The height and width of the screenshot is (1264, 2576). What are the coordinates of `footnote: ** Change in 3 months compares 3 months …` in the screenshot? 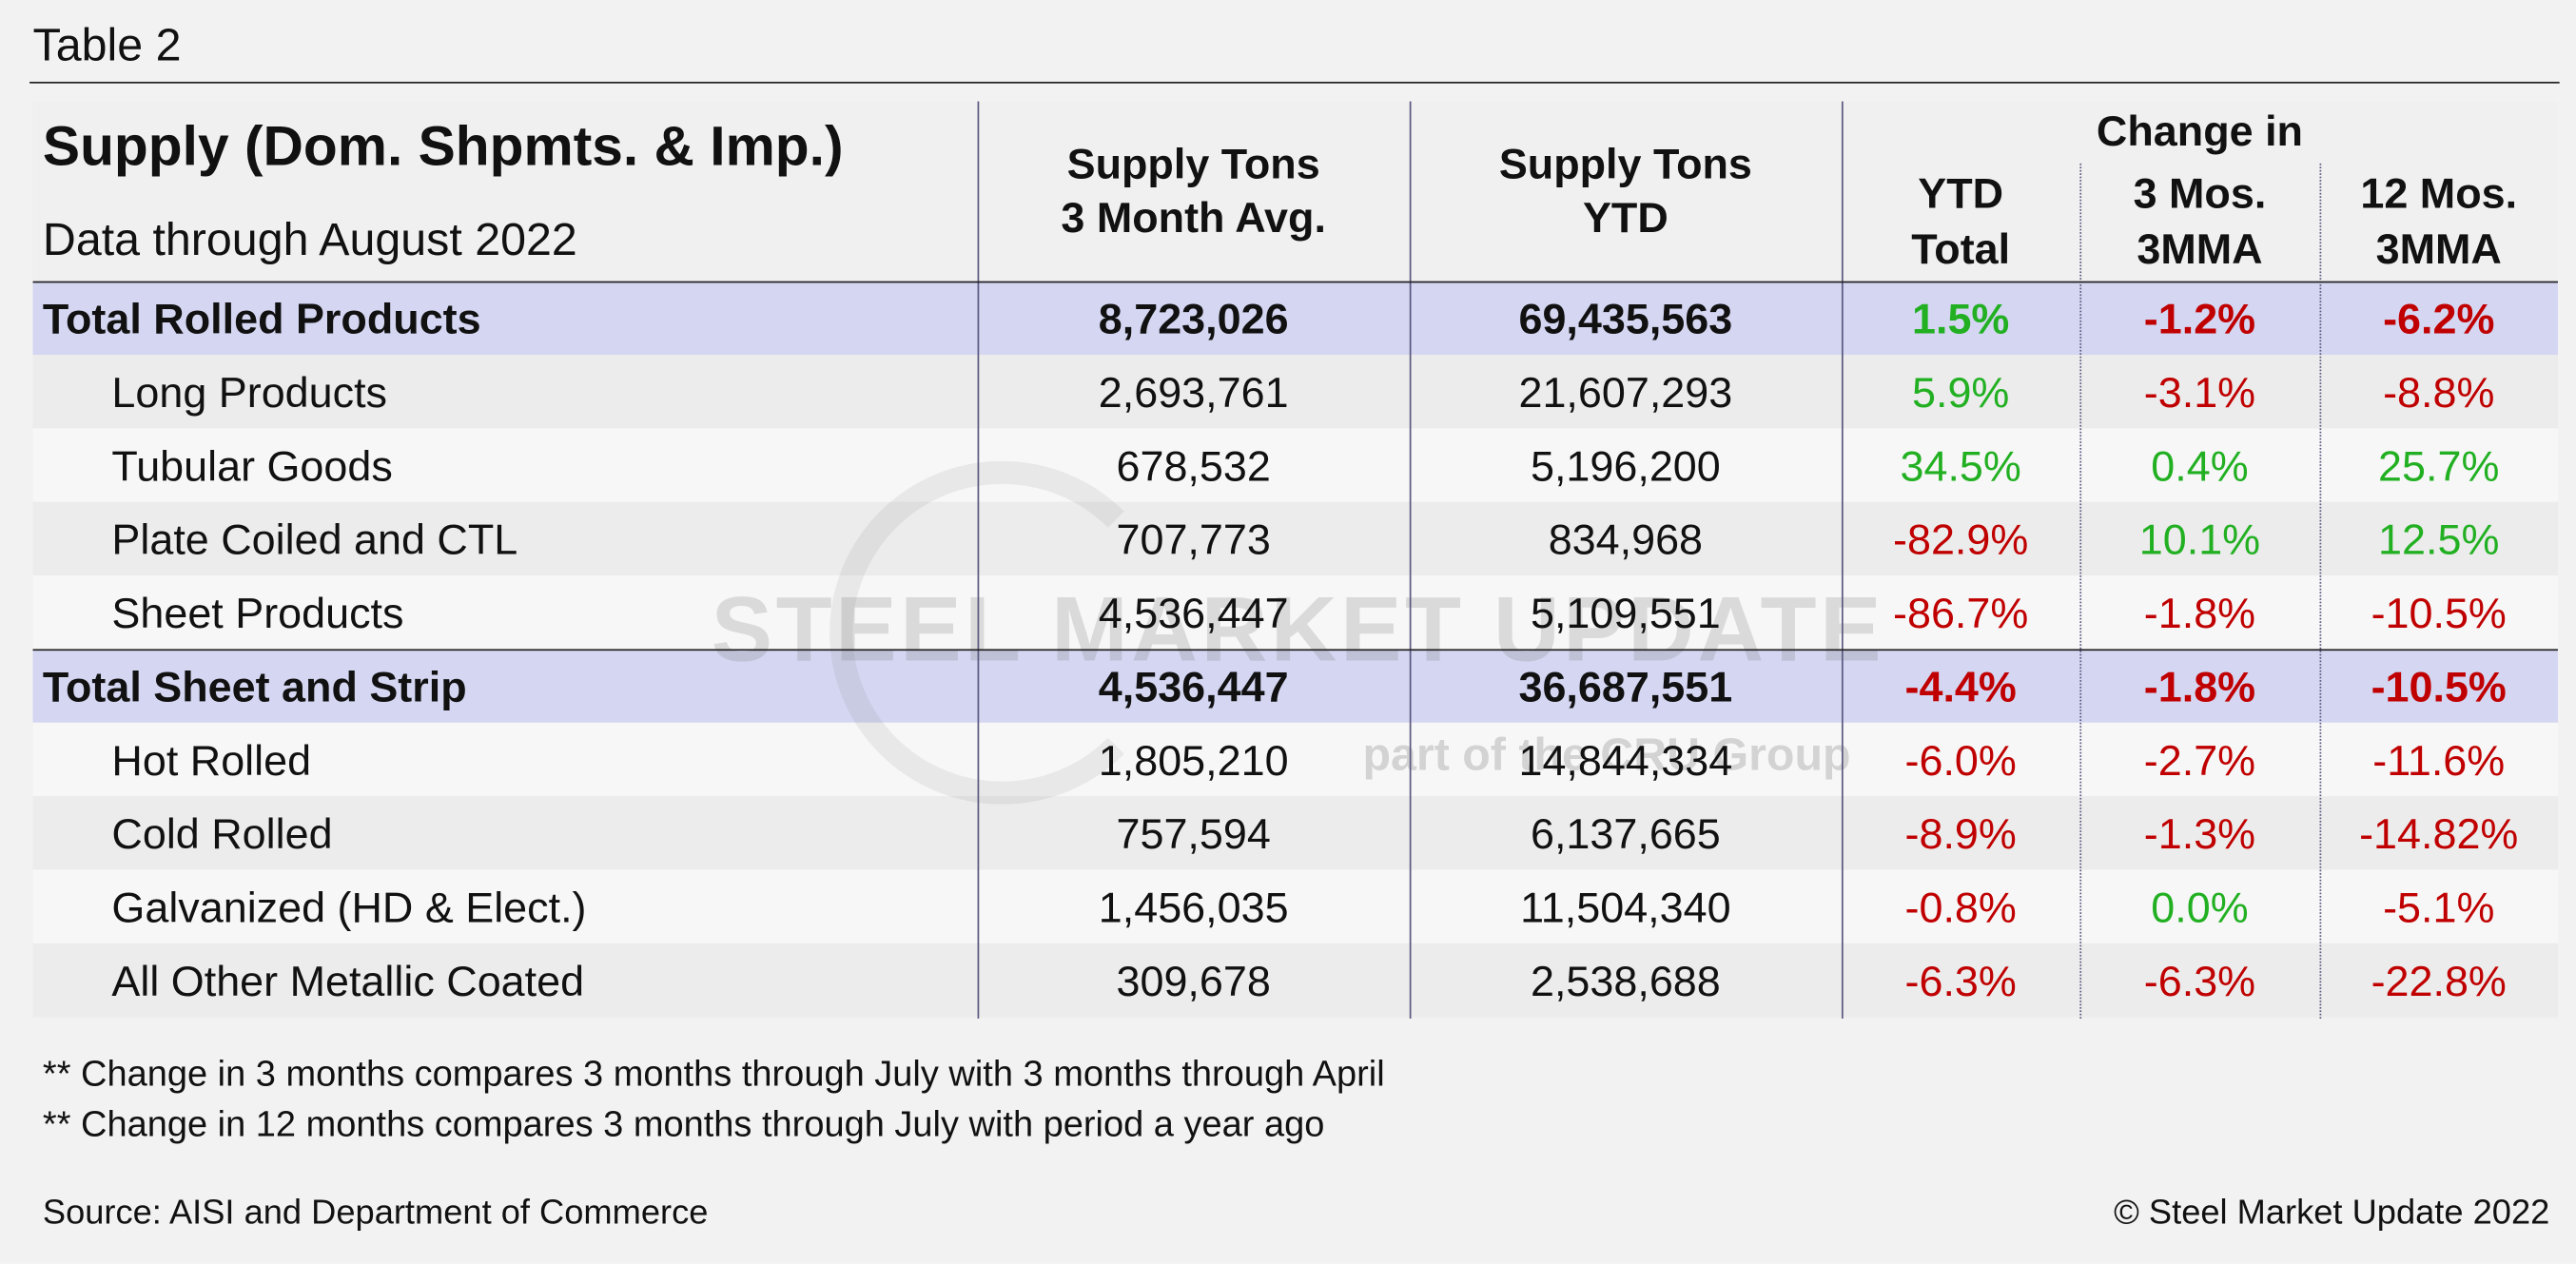 It's located at (713, 1074).